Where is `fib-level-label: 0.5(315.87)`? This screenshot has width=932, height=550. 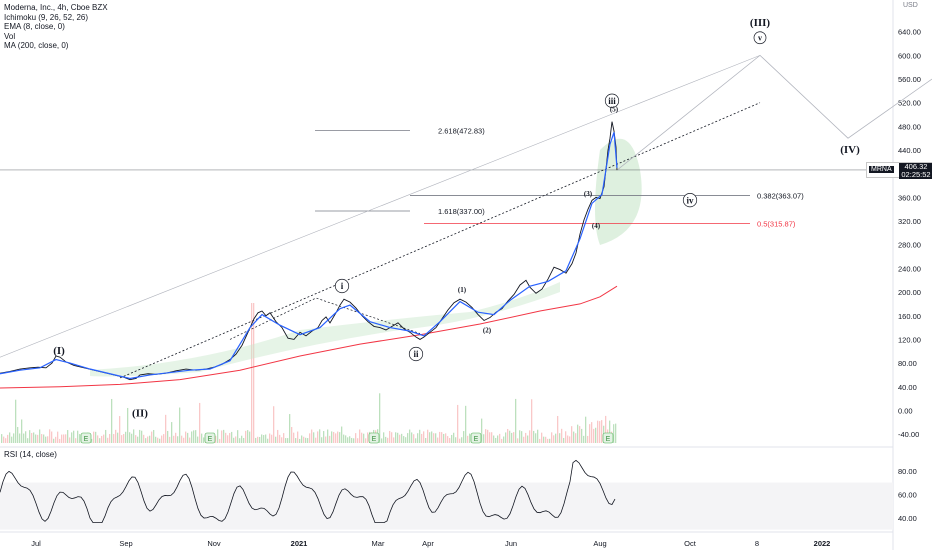
fib-level-label: 0.5(315.87) is located at coordinates (776, 224).